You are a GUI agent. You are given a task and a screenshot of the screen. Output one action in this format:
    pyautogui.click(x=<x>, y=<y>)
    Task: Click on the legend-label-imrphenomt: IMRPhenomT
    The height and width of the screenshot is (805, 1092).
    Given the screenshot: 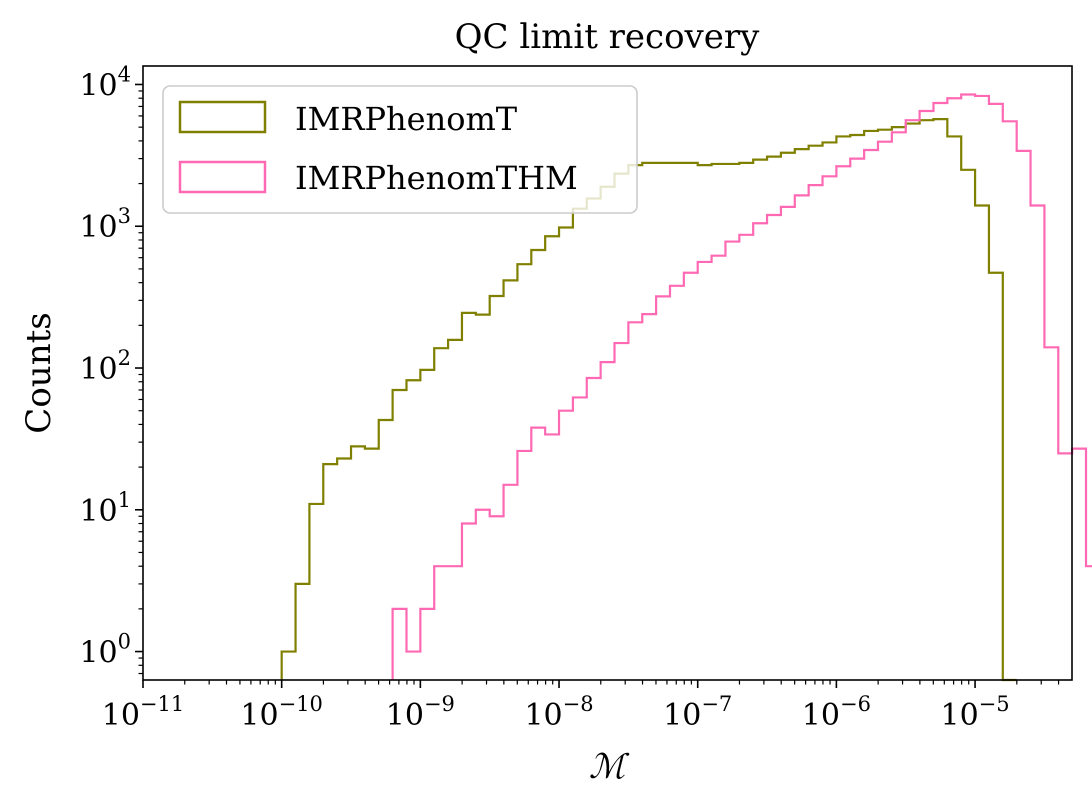 What is the action you would take?
    pyautogui.click(x=406, y=119)
    